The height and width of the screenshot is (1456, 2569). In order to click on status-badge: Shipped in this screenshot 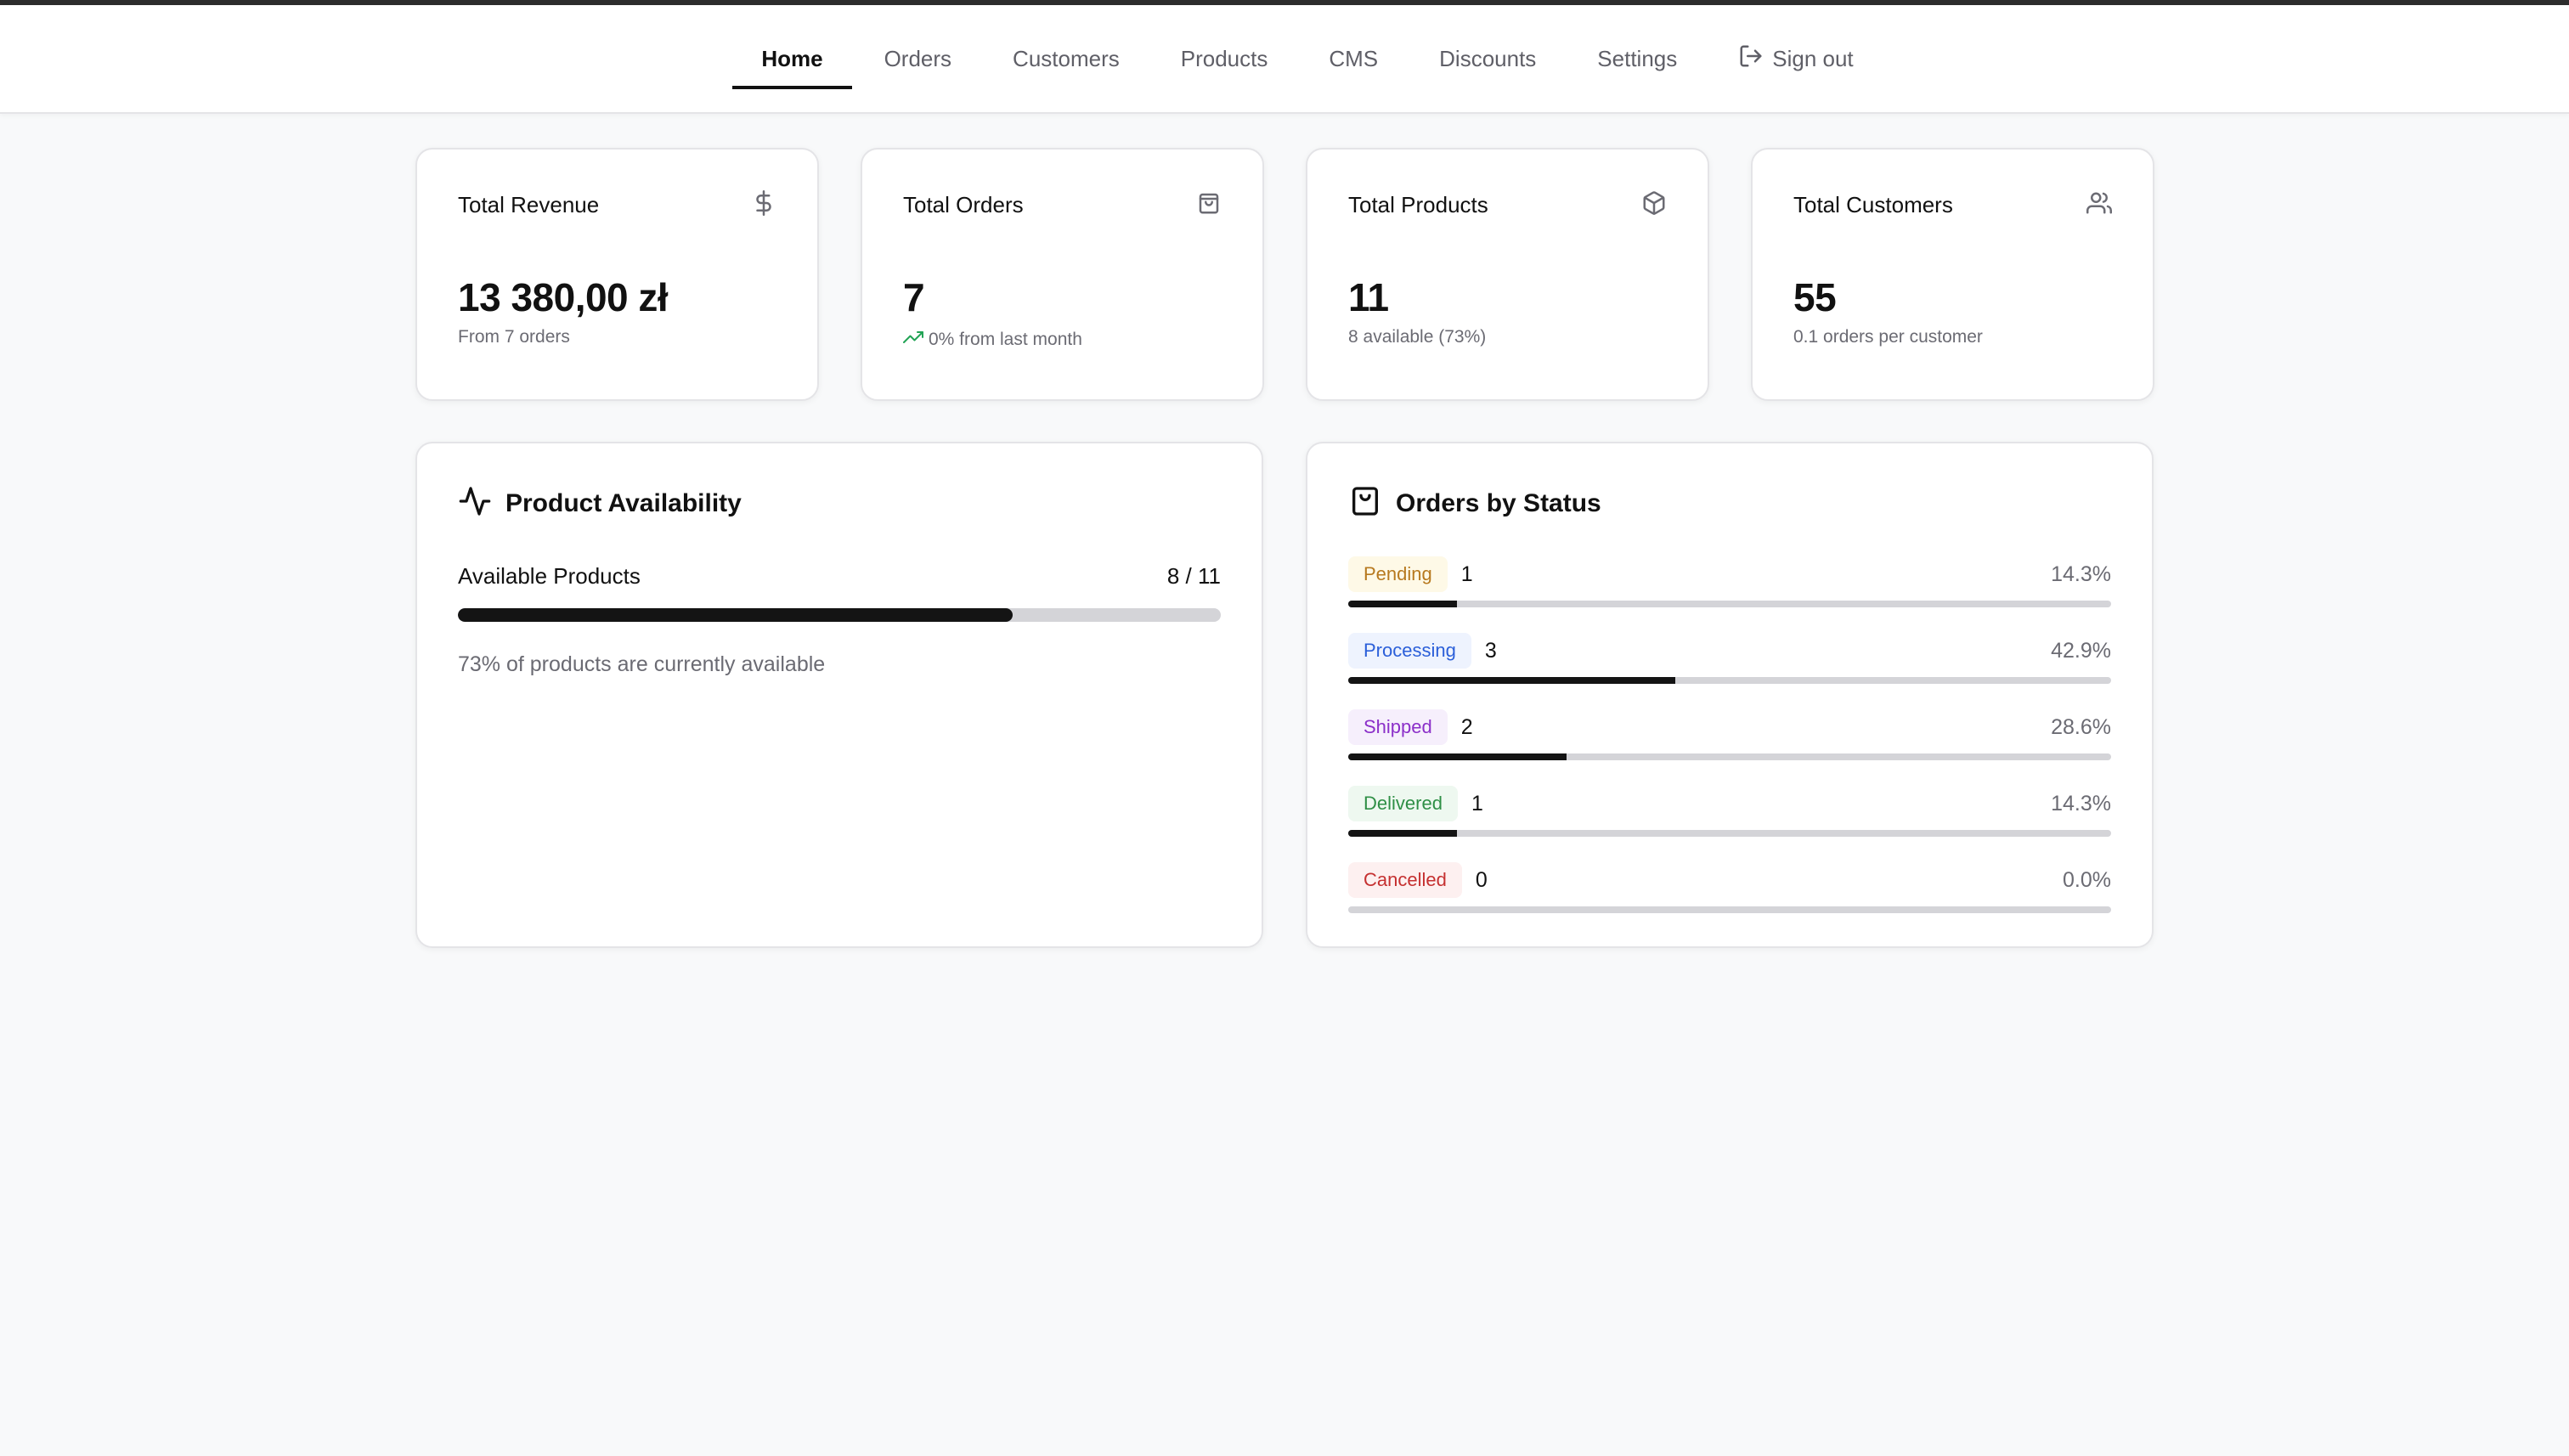, I will do `click(1398, 727)`.